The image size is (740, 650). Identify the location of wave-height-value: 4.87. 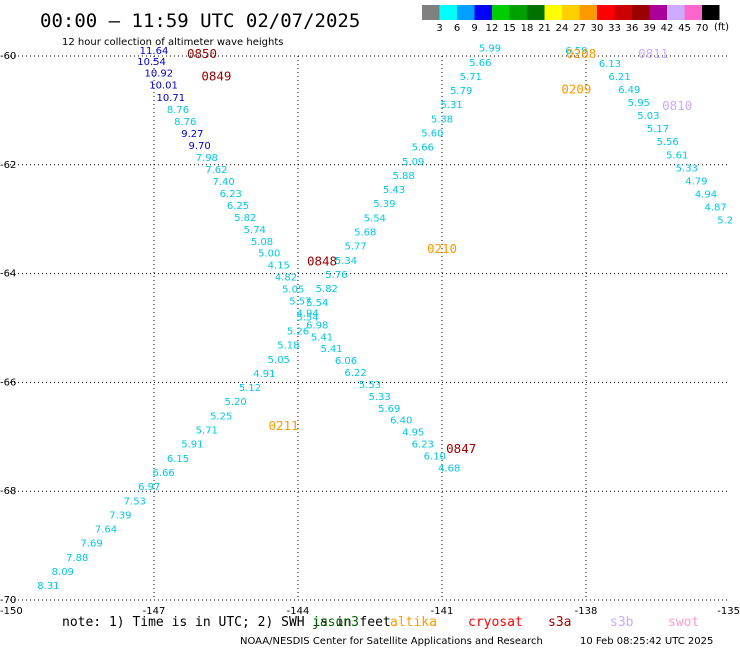
(715, 207).